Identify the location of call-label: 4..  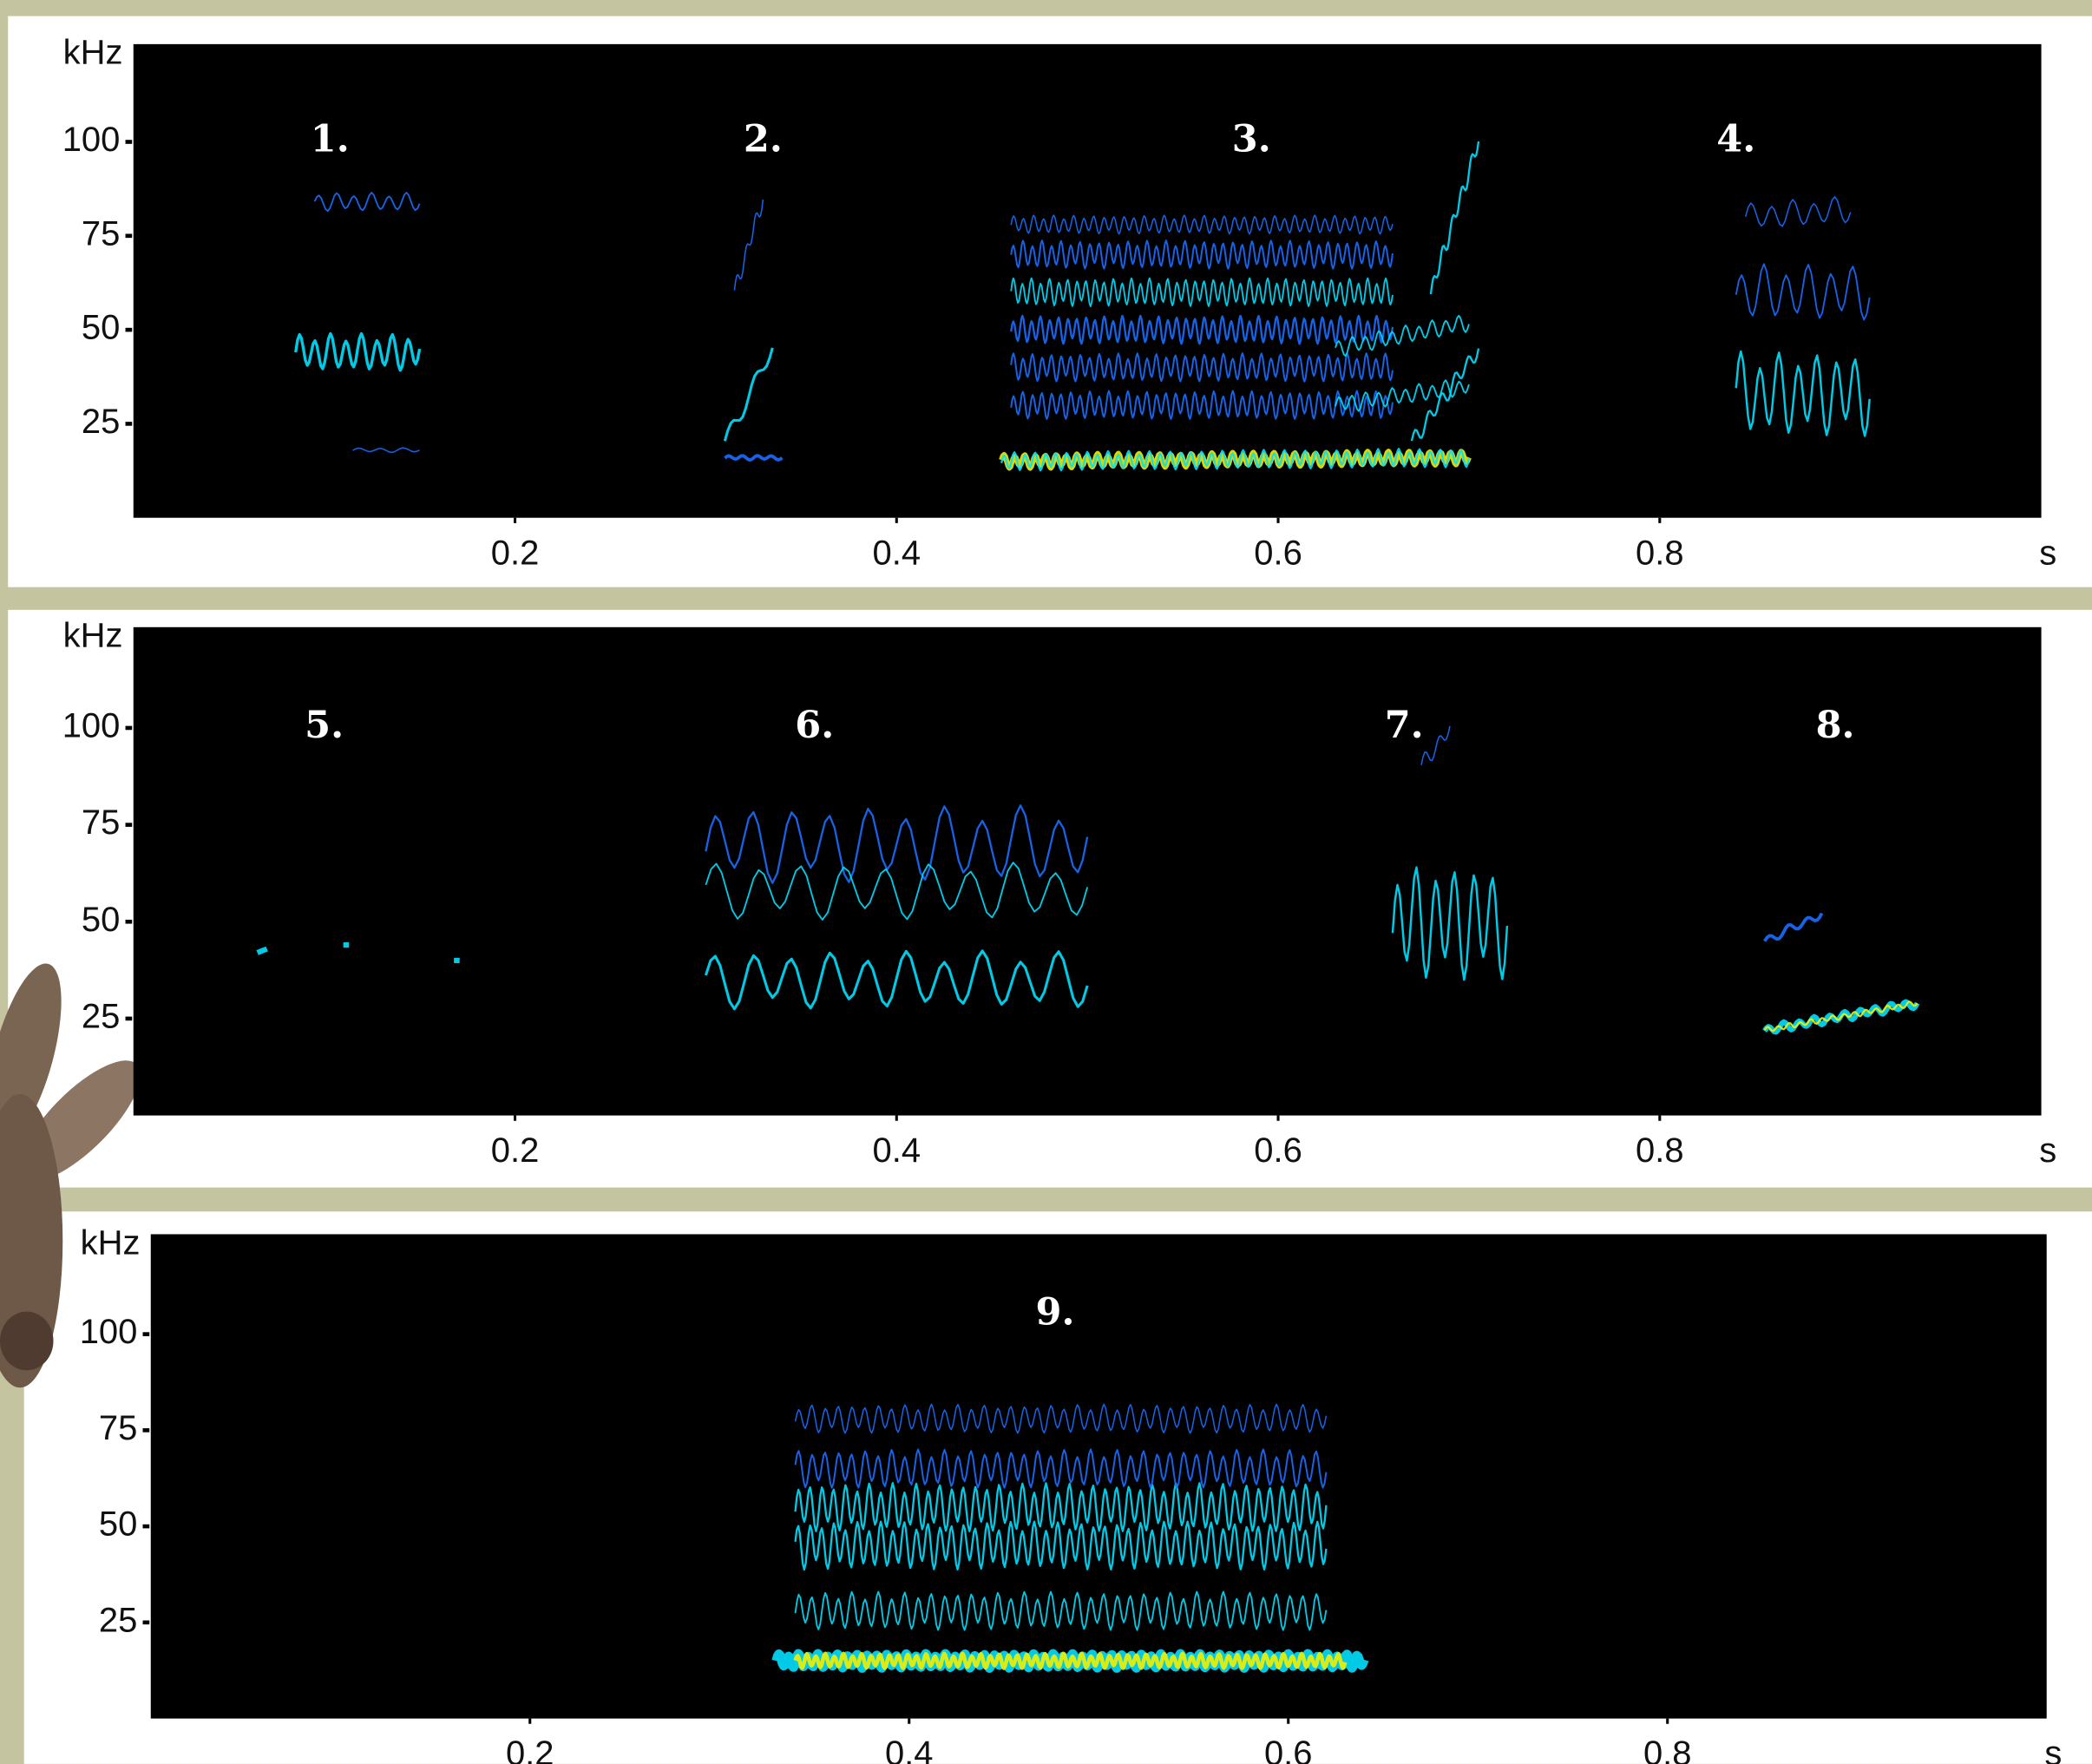
(1735, 139).